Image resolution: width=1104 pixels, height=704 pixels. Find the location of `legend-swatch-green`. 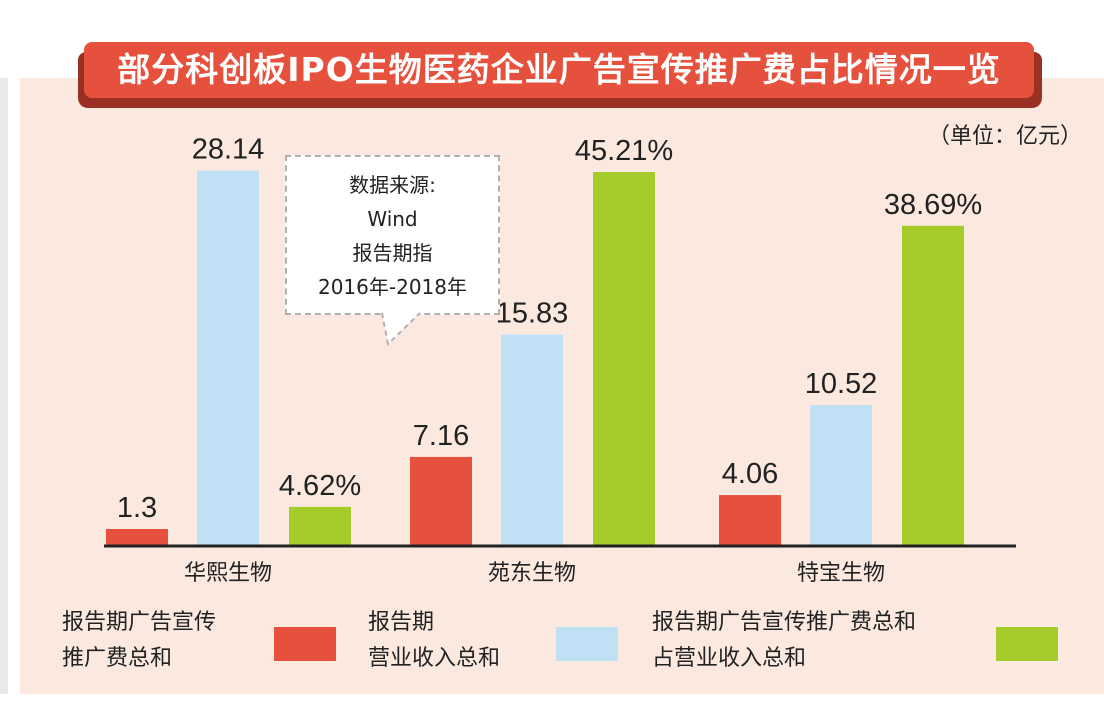

legend-swatch-green is located at coordinates (1027, 644).